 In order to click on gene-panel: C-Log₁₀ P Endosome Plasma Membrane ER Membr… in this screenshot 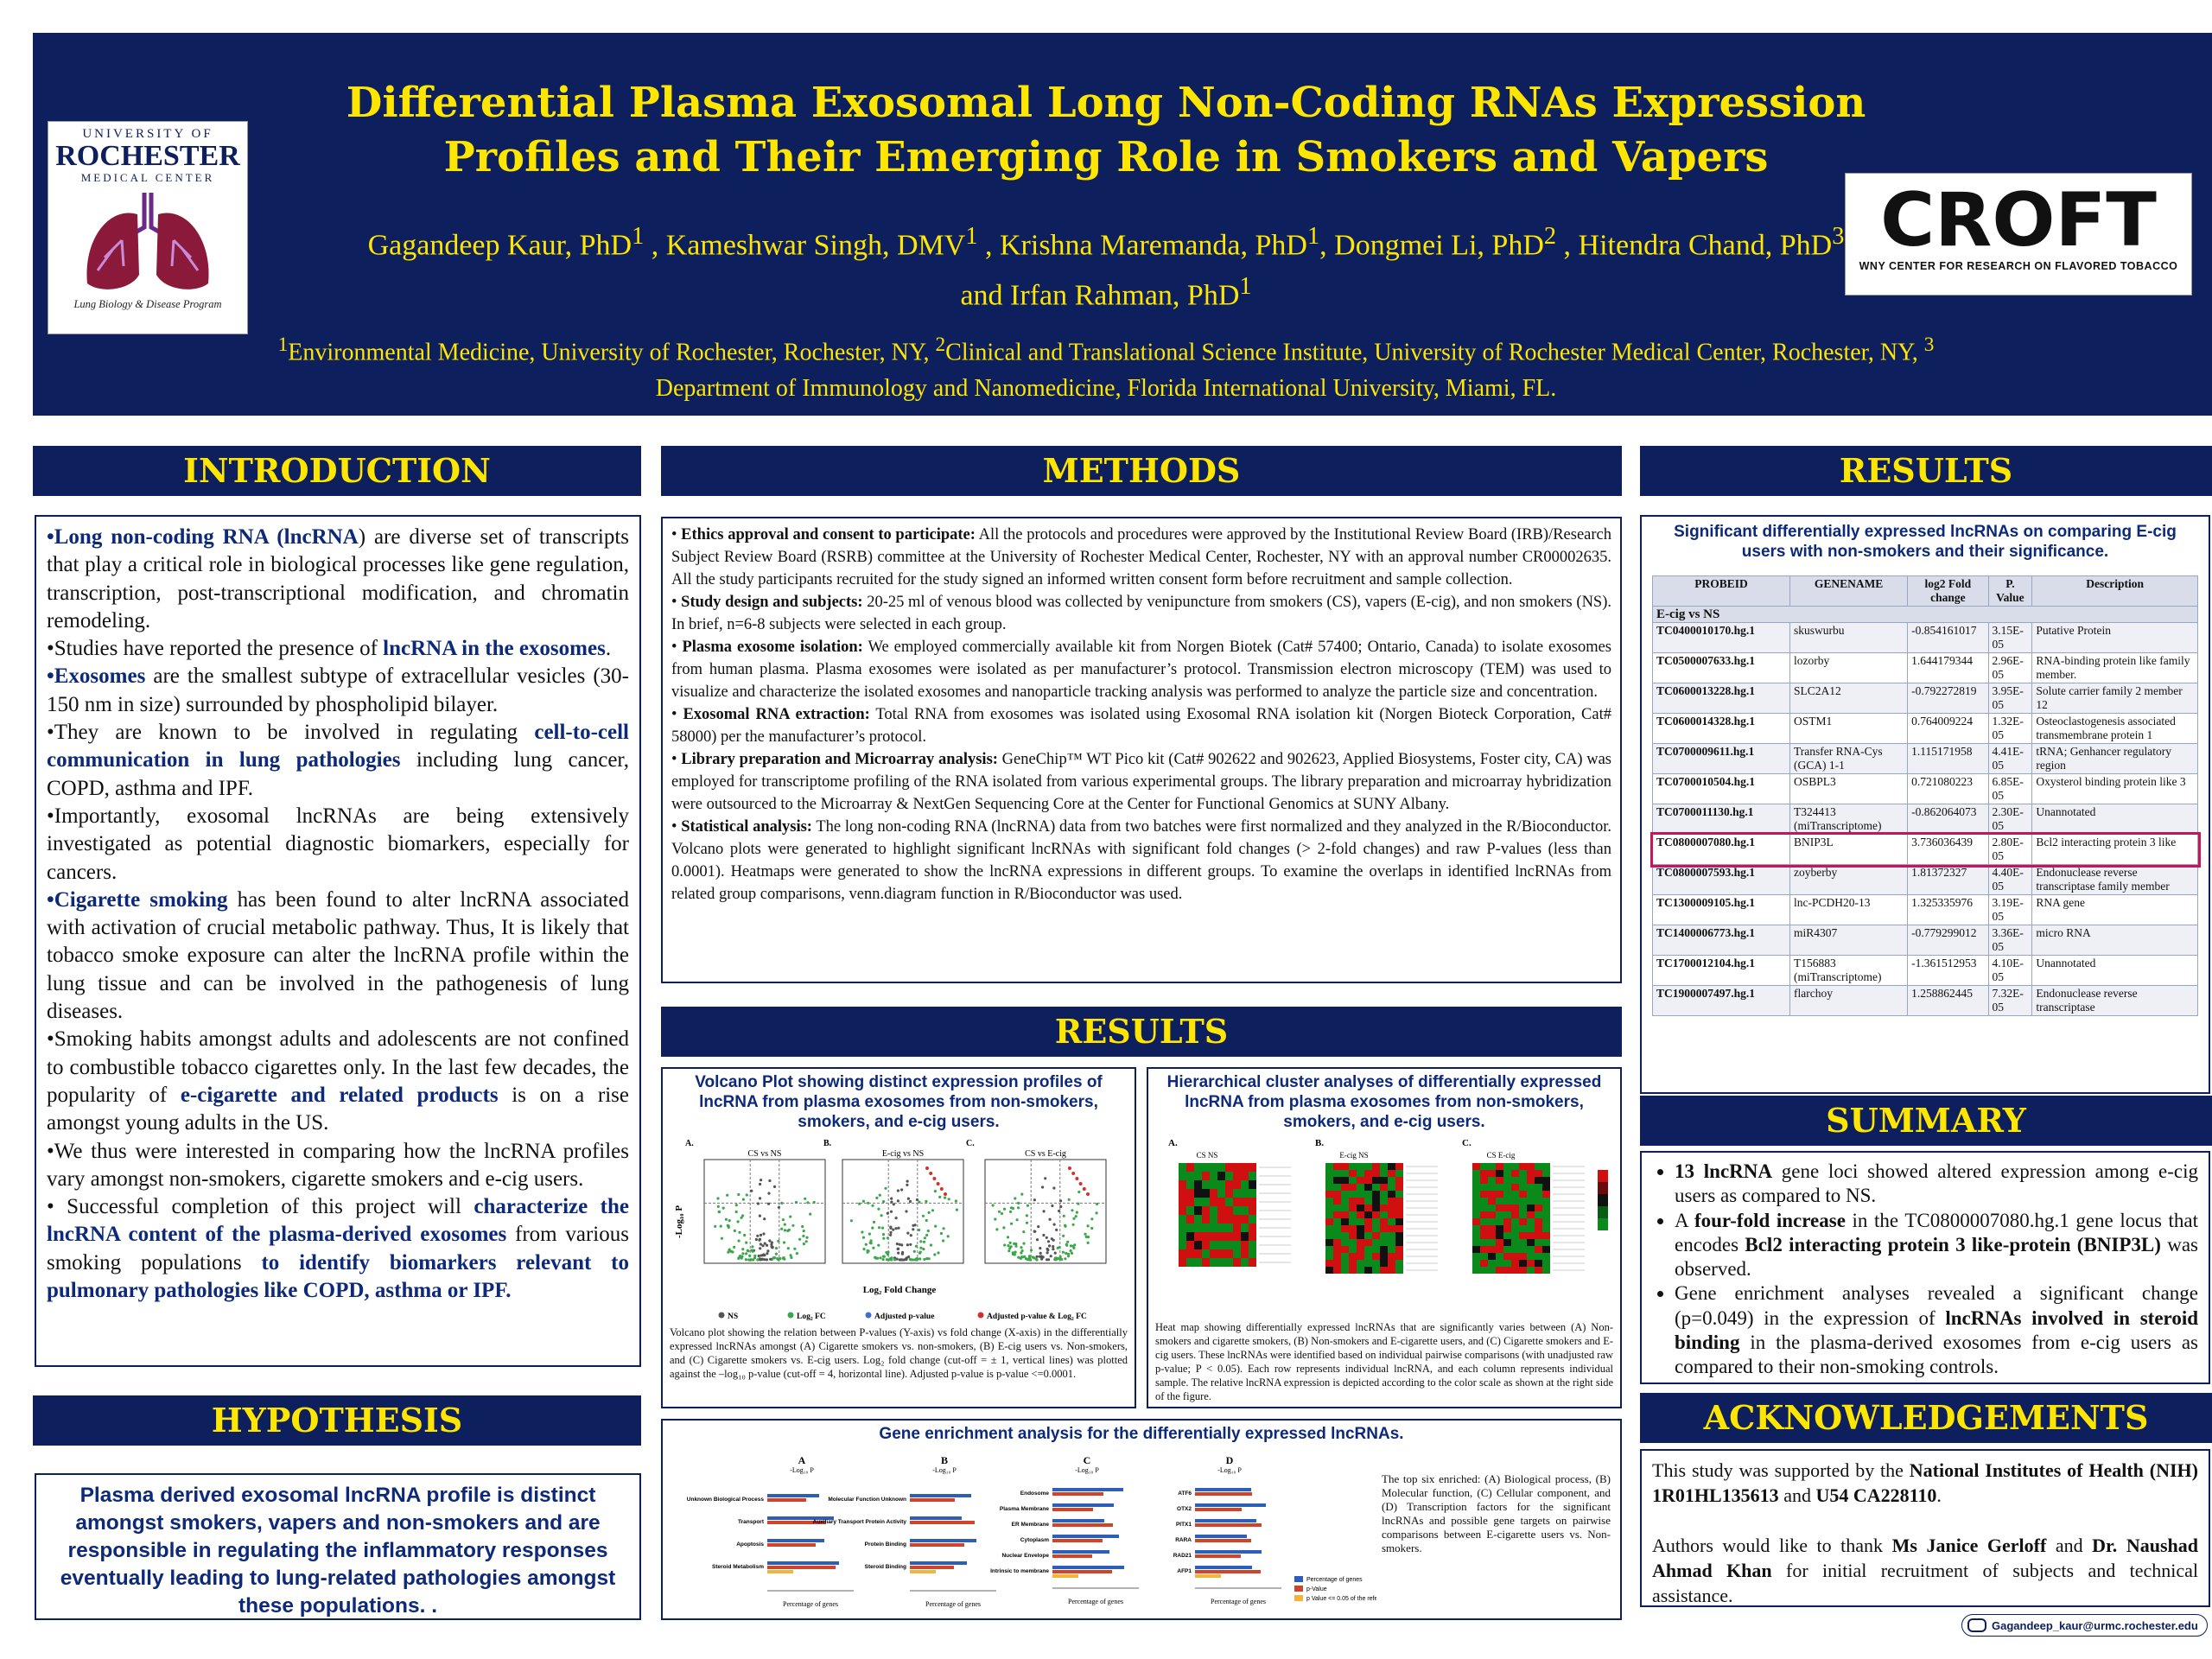, I will do `click(1064, 1529)`.